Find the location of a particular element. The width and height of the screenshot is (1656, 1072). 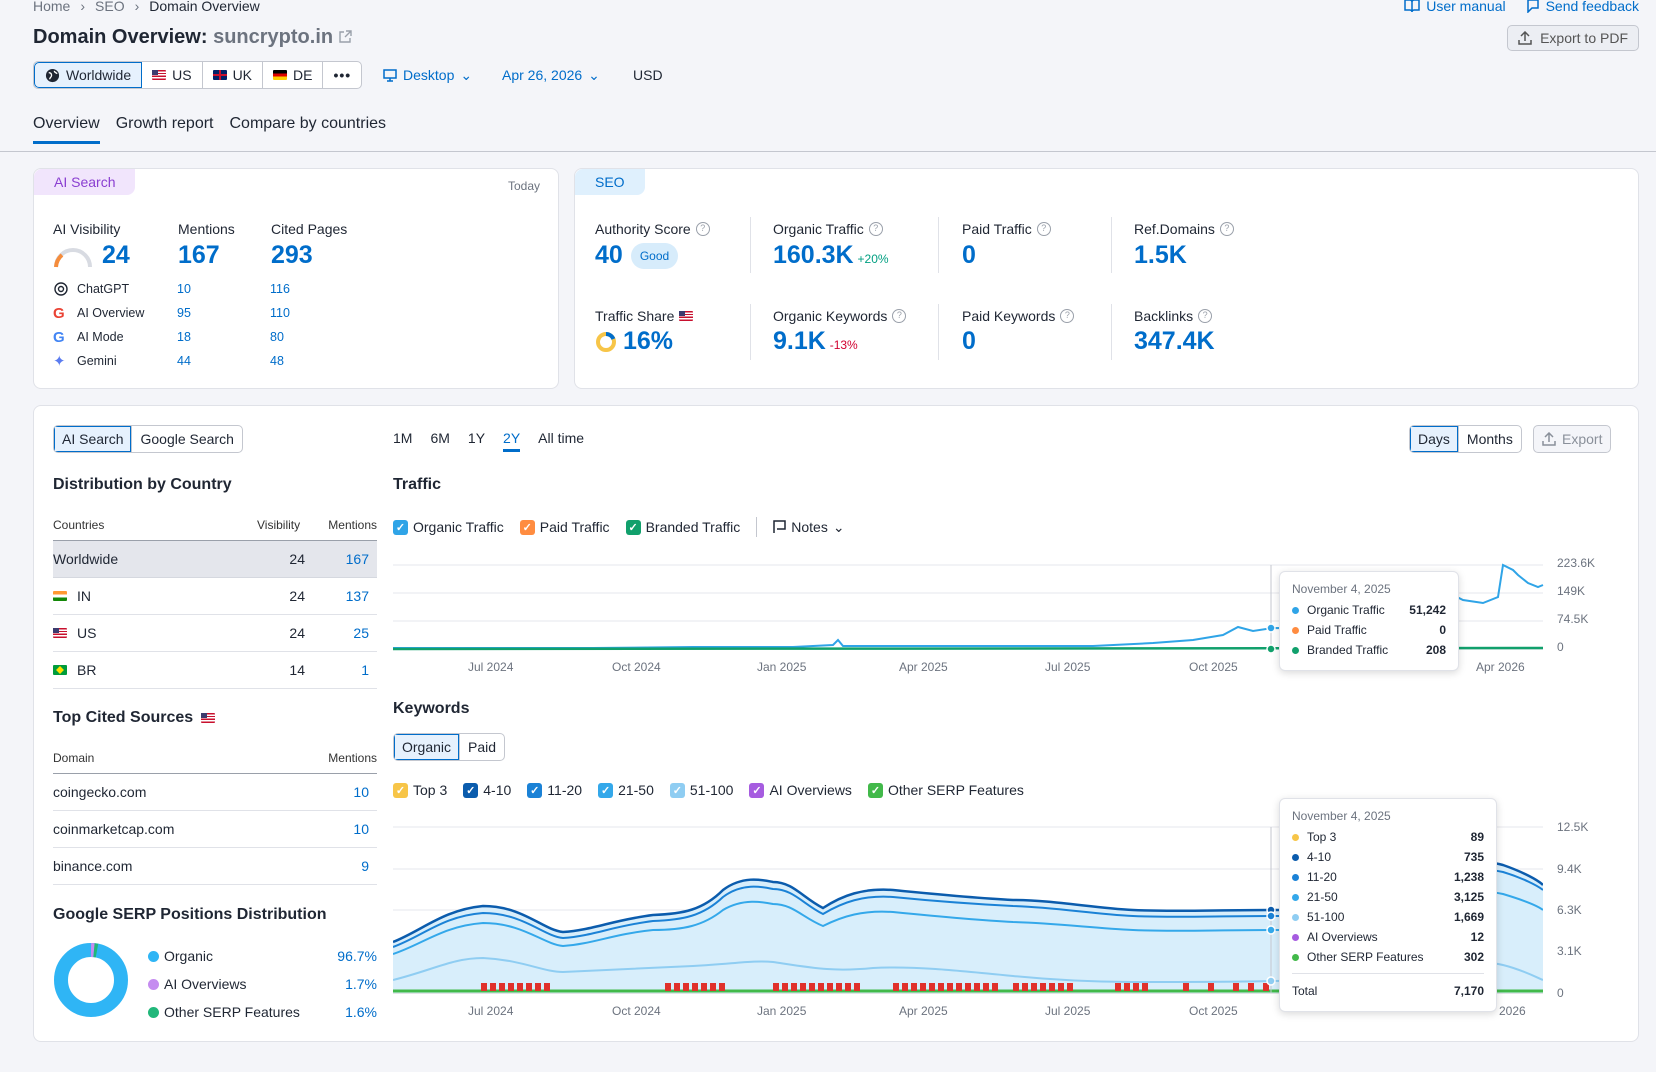

breadcrumb-seo: SEO is located at coordinates (110, 7).